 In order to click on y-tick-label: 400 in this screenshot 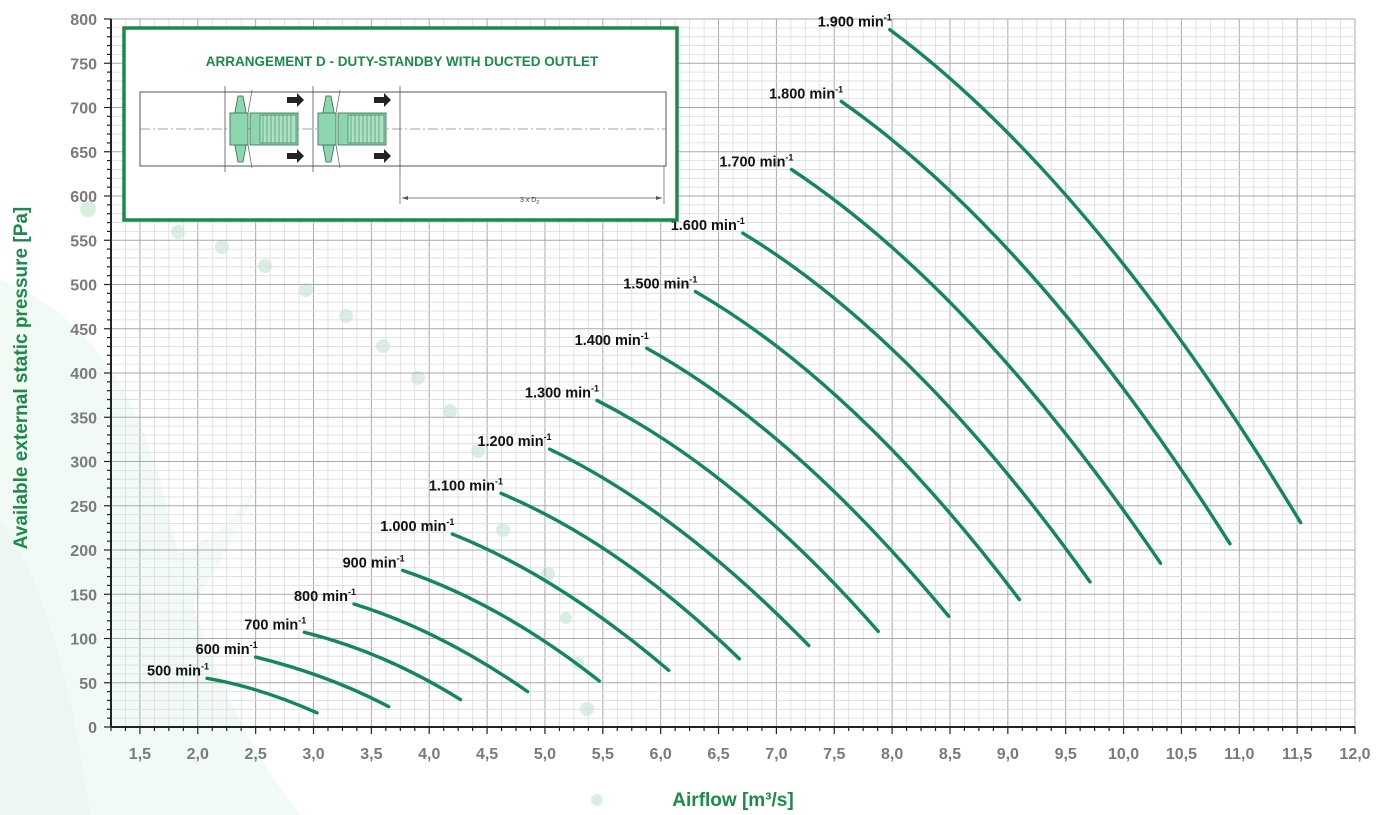, I will do `click(83, 374)`.